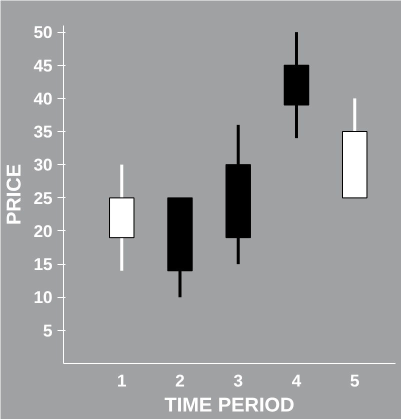  Describe the element at coordinates (43, 231) in the screenshot. I see `y-tick-label: 20` at that location.